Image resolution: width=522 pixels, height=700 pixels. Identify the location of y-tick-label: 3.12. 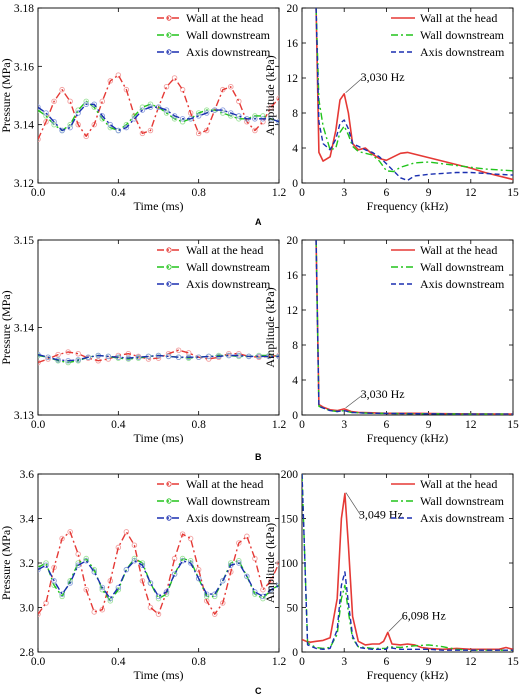
(24, 184).